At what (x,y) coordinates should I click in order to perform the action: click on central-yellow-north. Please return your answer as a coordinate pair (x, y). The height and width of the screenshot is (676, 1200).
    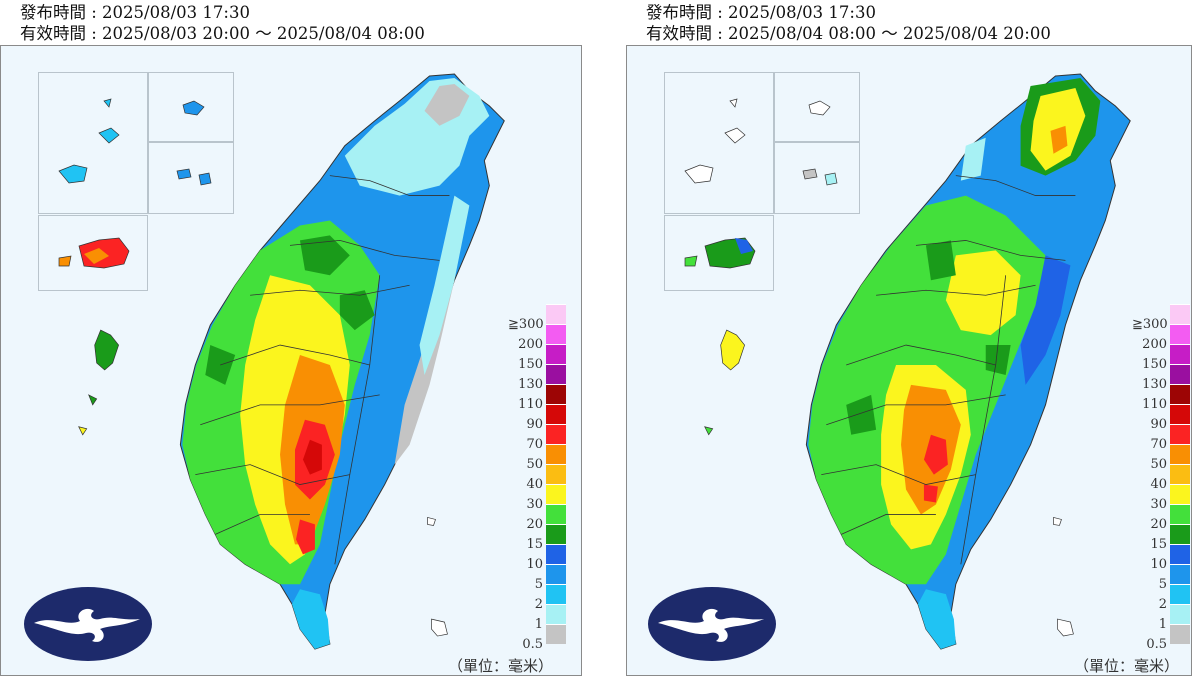
    Looking at the image, I should click on (983, 293).